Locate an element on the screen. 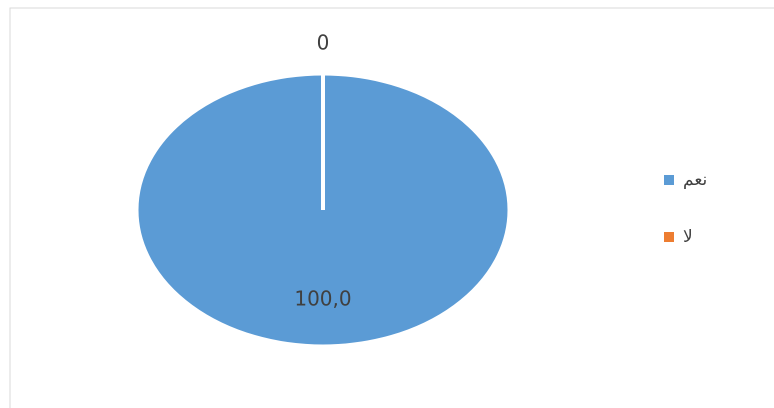  data-label: 0 is located at coordinates (323, 43).